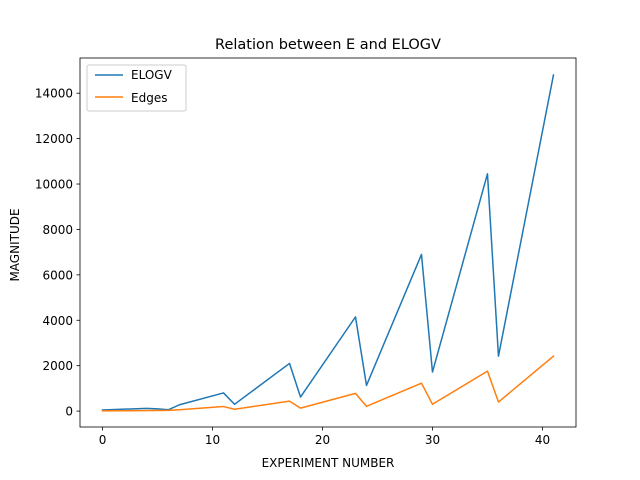 This screenshot has width=640, height=480. Describe the element at coordinates (54, 139) in the screenshot. I see `y-tick-label: 12000` at that location.